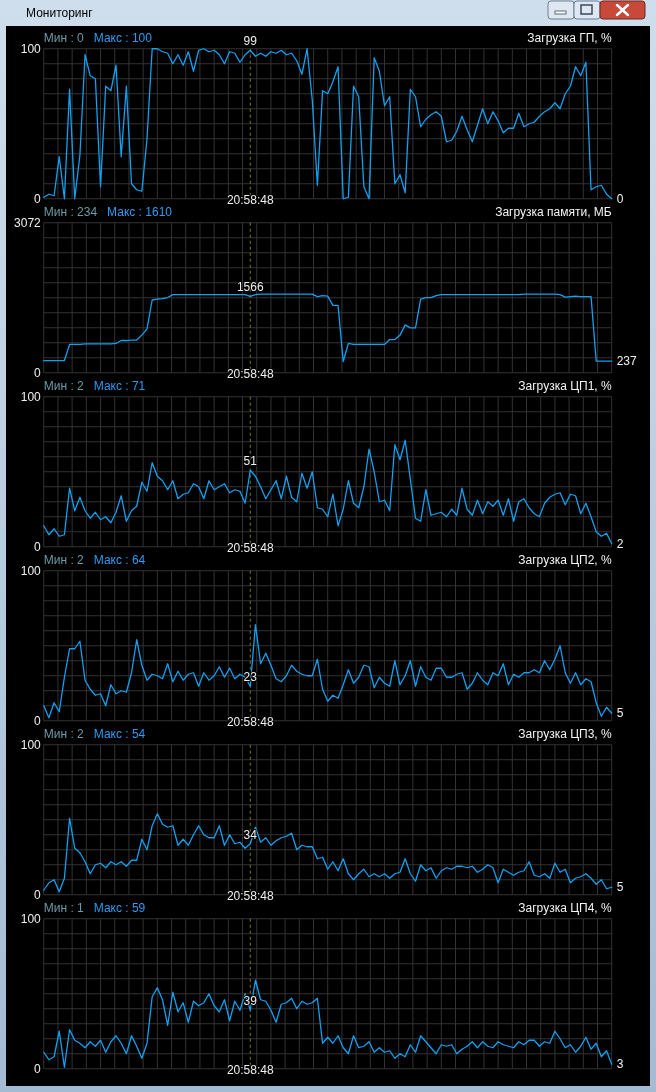 This screenshot has width=656, height=1092. I want to click on chart-title: Загрузка ЦП1, %, so click(565, 385).